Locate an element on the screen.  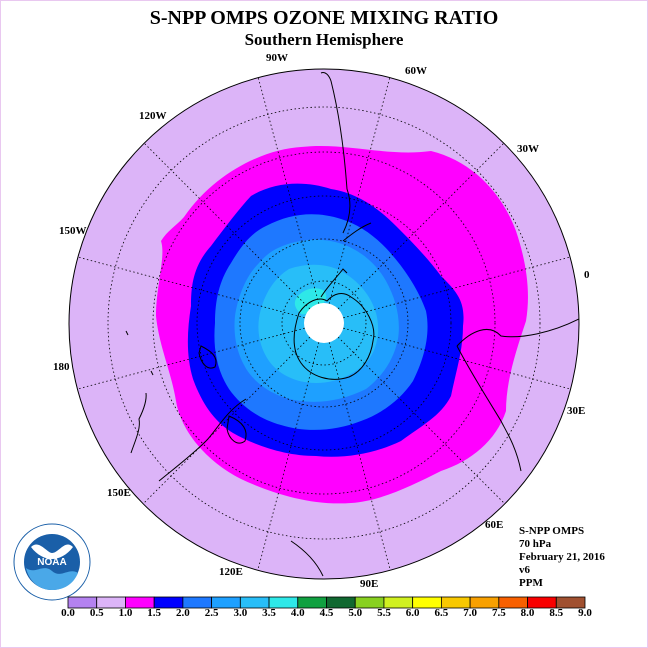
colorbar-label: 6.0 is located at coordinates (412, 613).